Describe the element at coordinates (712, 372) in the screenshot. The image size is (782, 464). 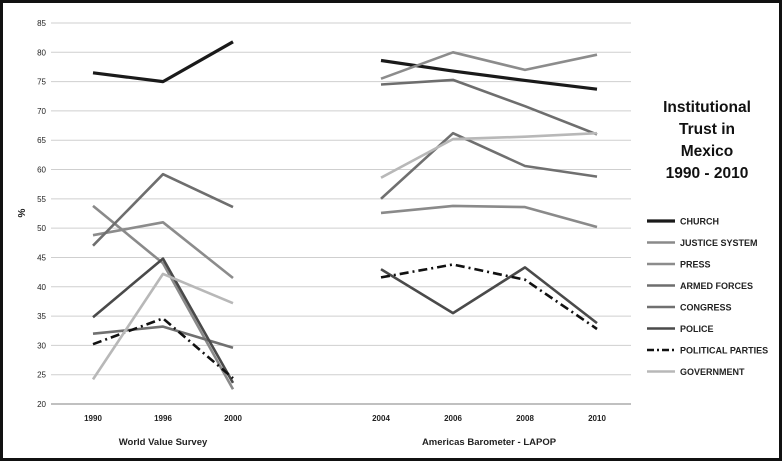
I see `legend-label: GOVERNMENT` at that location.